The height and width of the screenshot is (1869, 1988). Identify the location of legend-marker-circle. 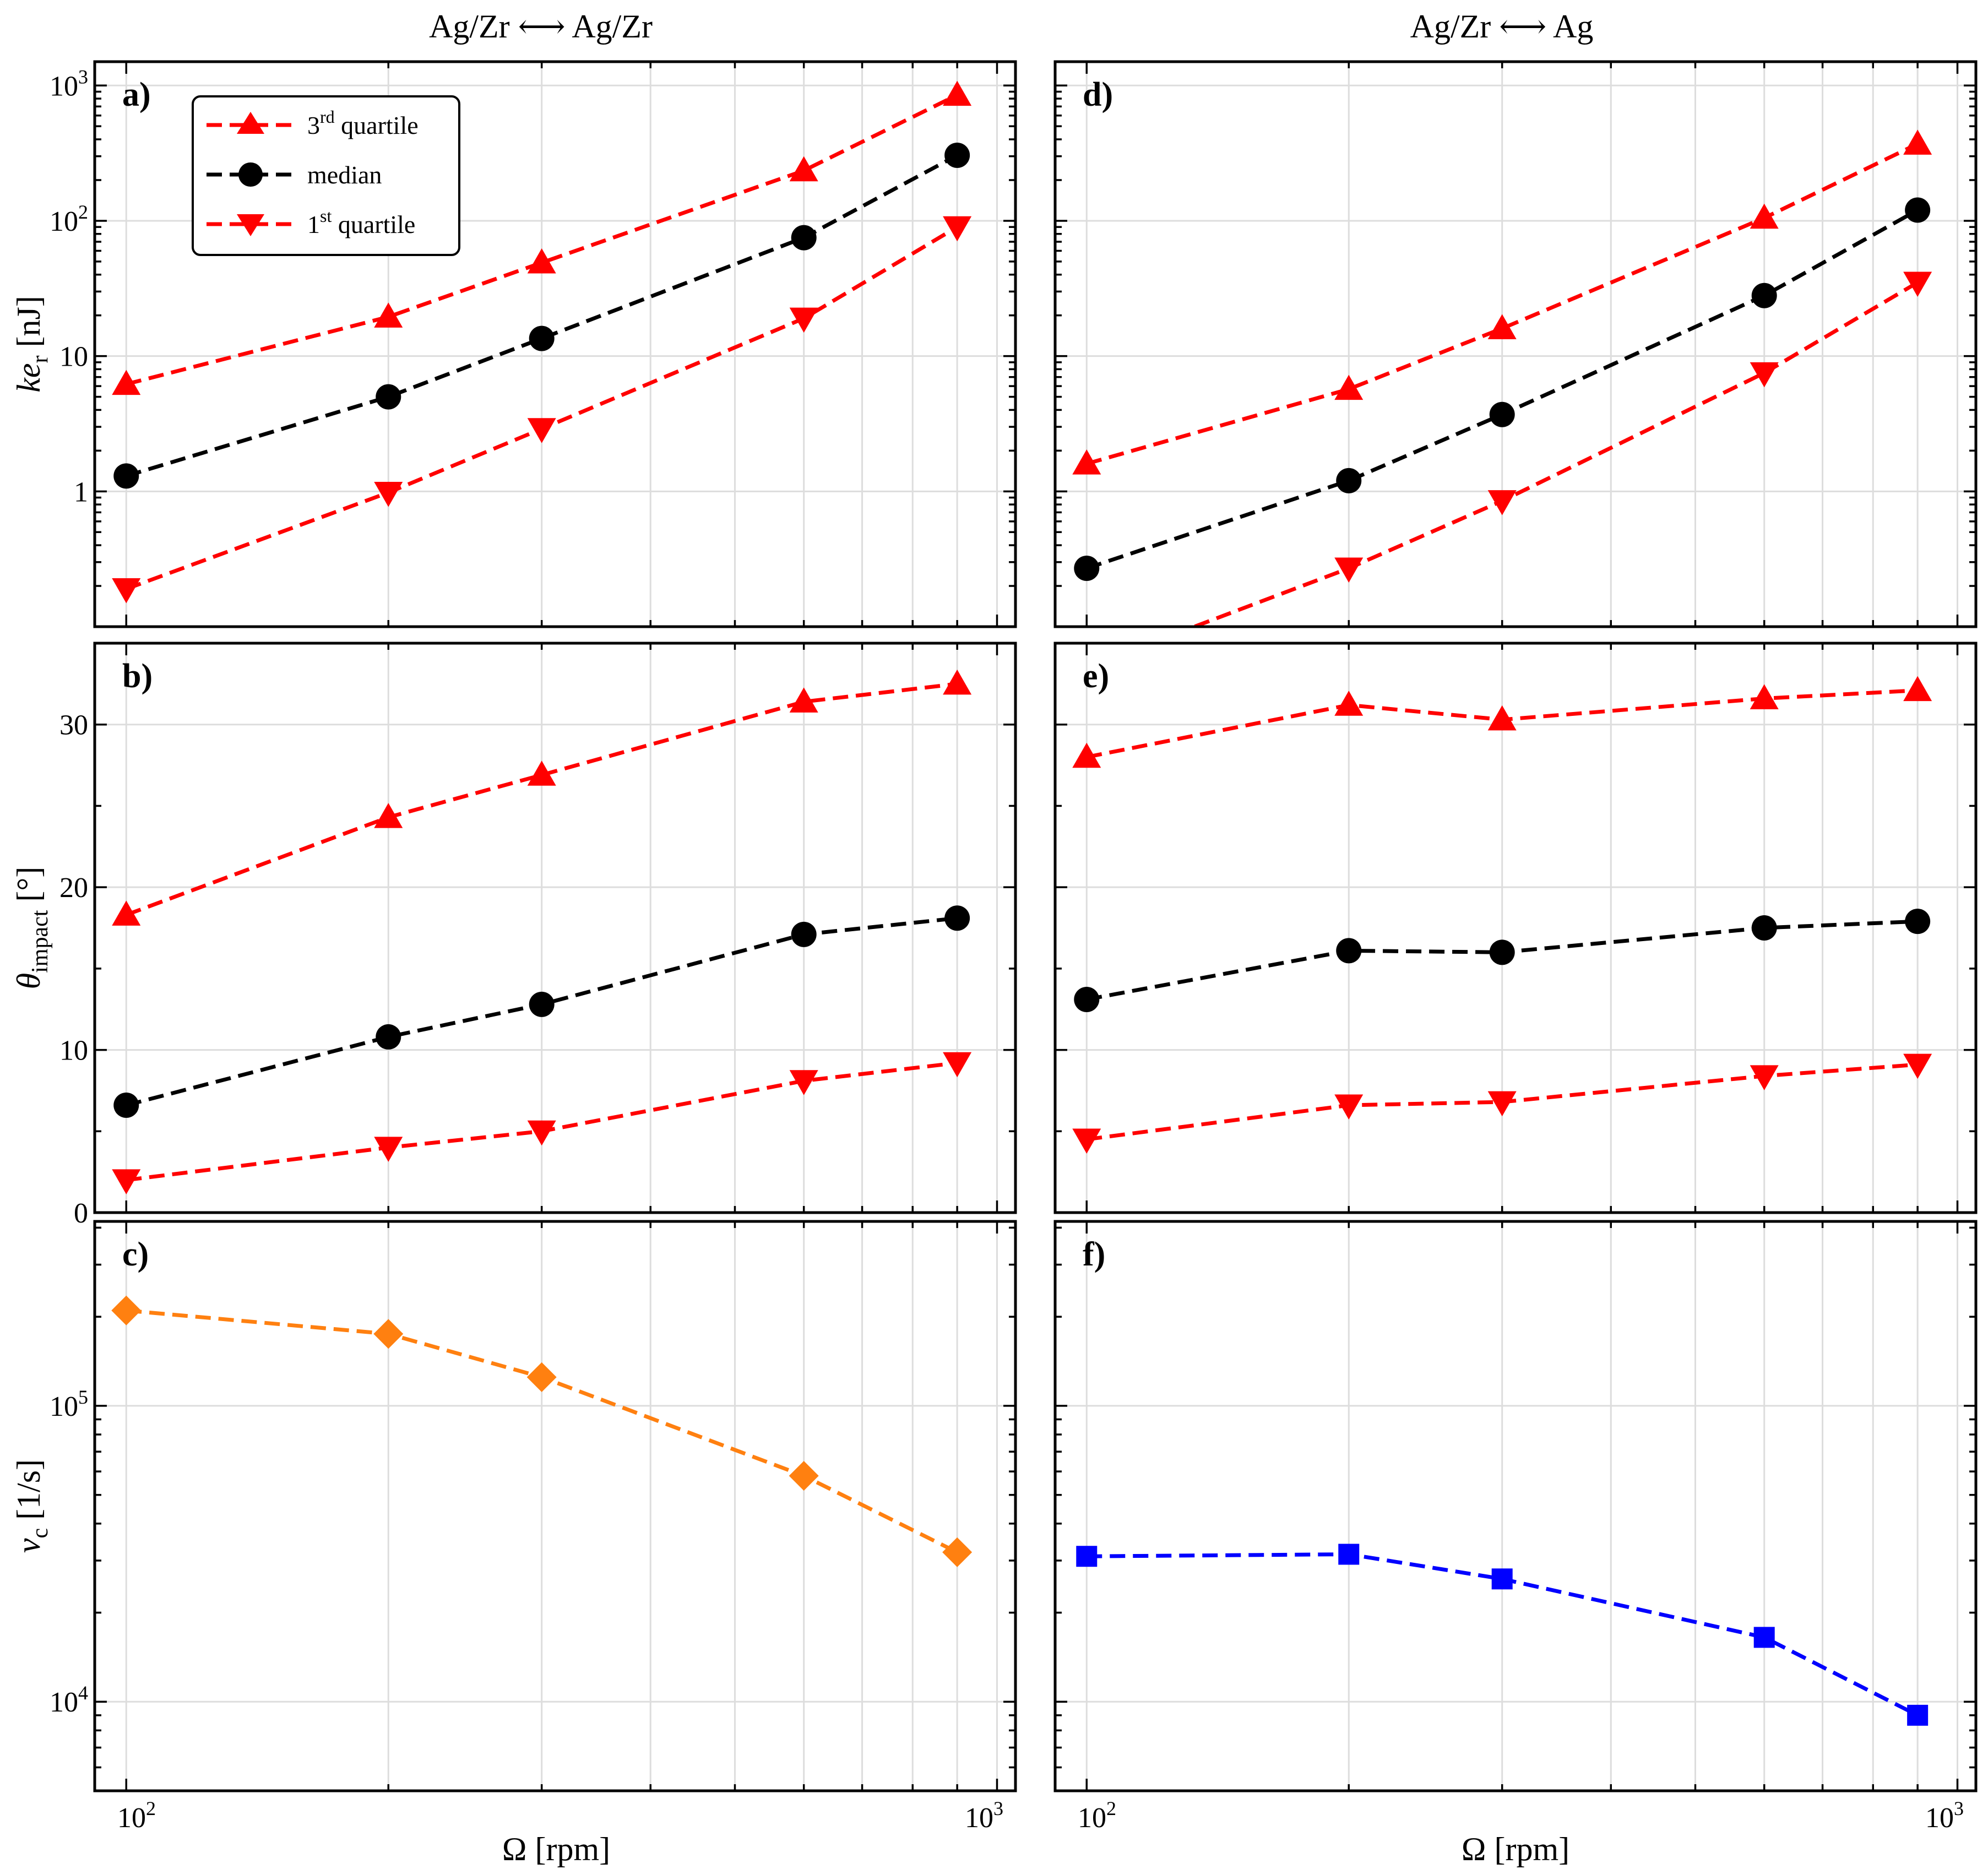
(250, 174).